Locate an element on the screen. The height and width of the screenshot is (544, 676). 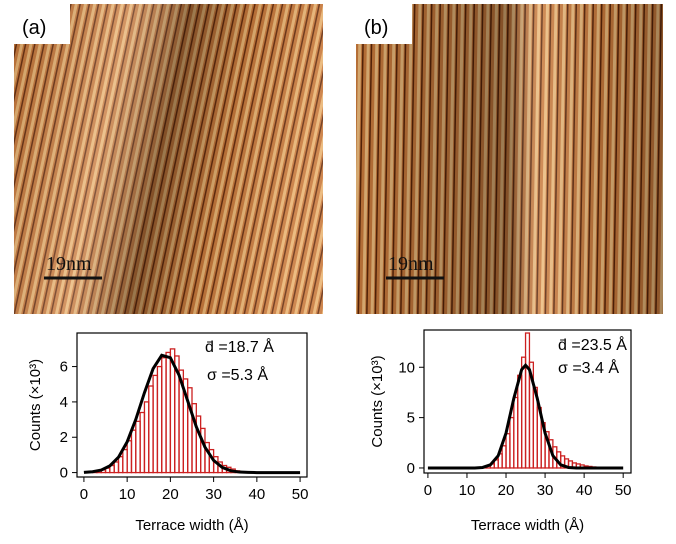
panel-label: (b) is located at coordinates (376, 28).